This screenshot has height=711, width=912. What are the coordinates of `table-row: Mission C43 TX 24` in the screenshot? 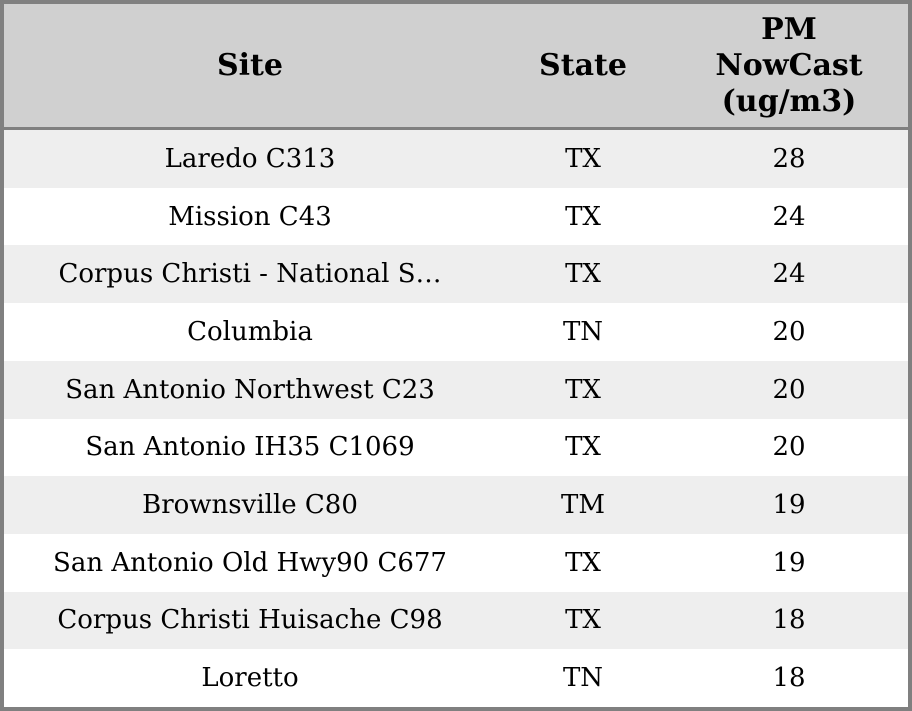 It's located at (456, 216).